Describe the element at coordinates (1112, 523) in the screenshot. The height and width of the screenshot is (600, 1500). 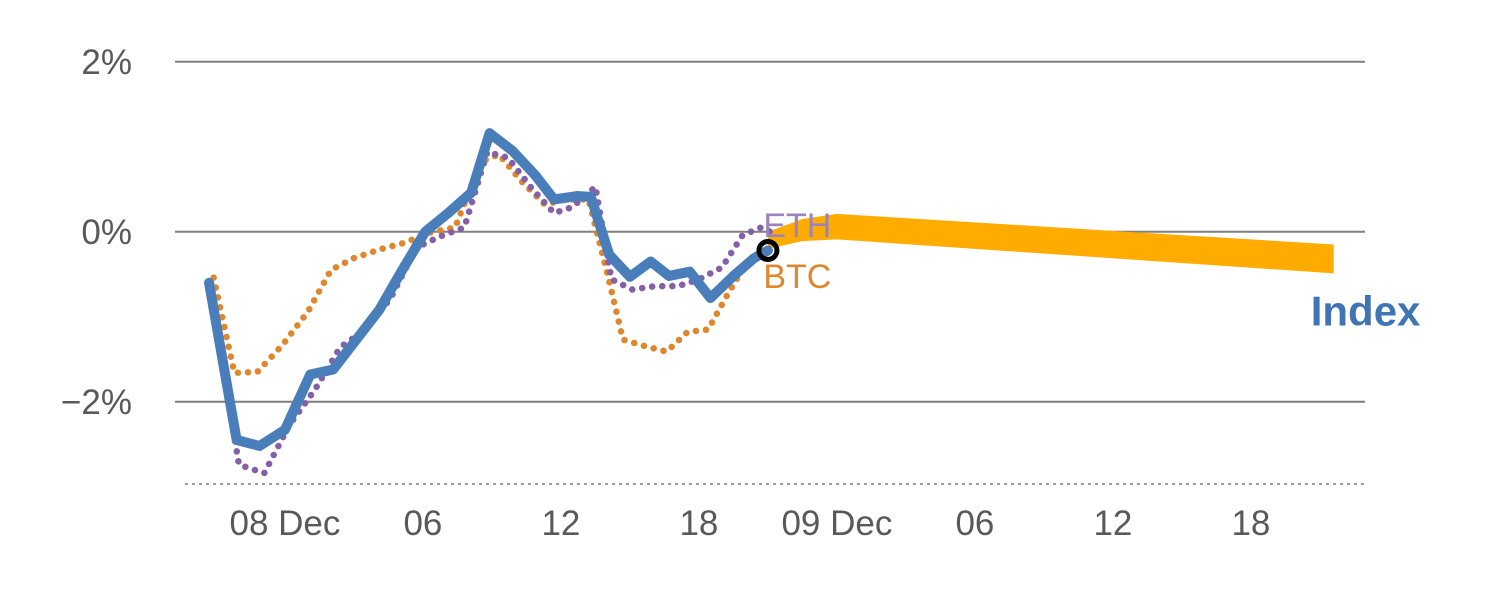
I see `x-tick-label-6: 12` at that location.